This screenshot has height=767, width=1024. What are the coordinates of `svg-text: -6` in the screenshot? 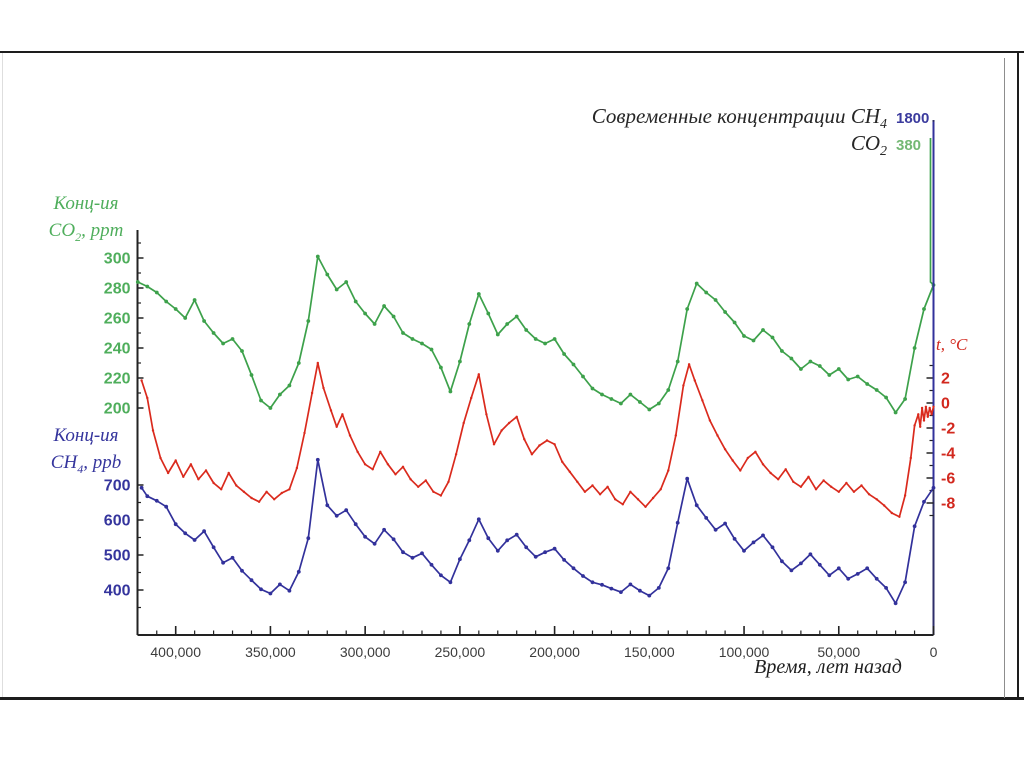 It's located at (948, 479).